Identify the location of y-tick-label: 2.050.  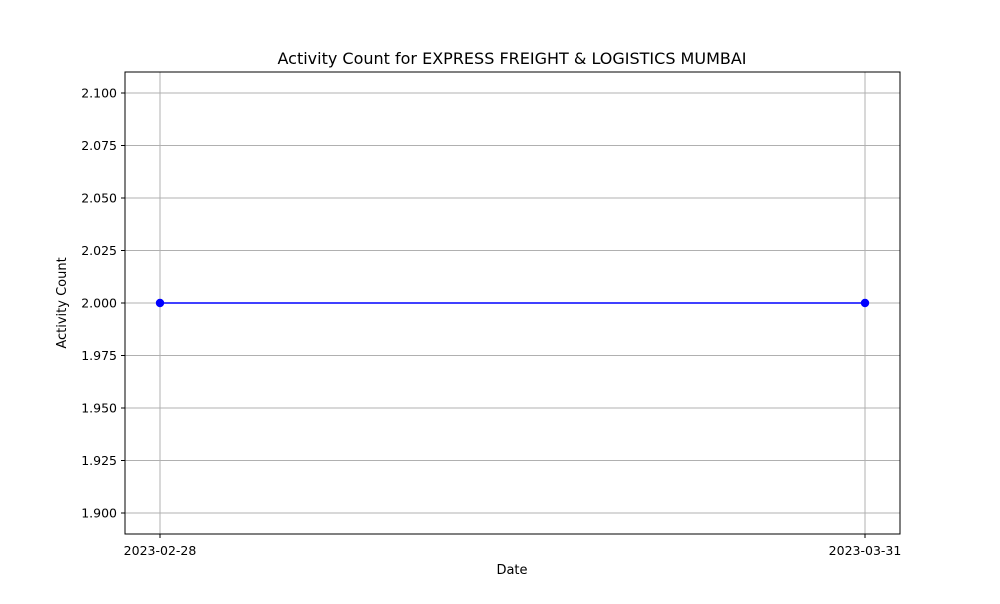
(99, 198).